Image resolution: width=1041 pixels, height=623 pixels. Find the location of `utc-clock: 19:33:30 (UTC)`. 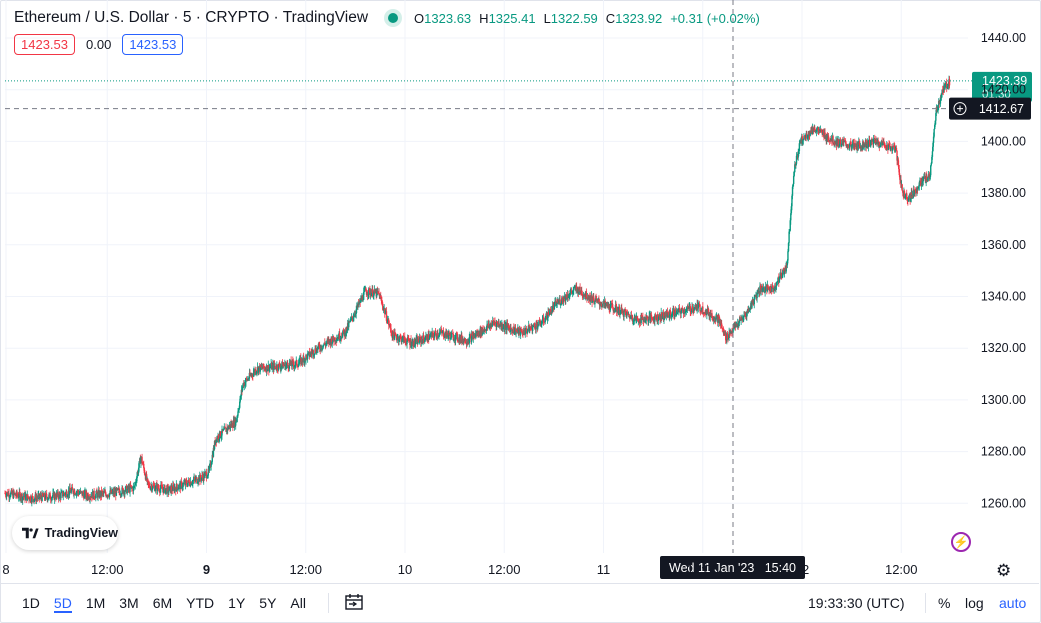

utc-clock: 19:33:30 (UTC) is located at coordinates (856, 603).